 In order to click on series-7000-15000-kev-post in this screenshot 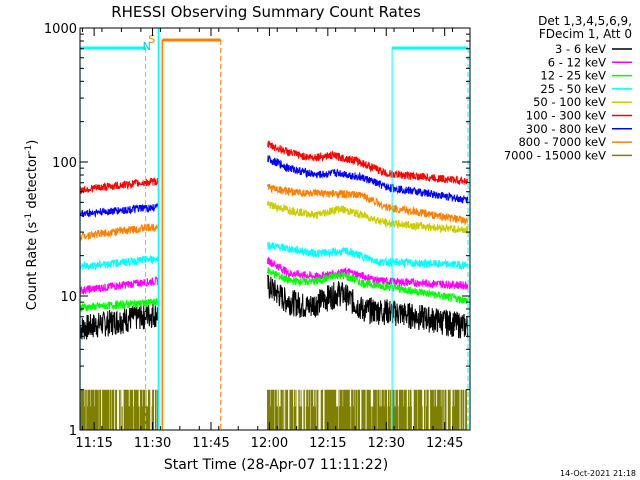, I will do `click(367, 409)`.